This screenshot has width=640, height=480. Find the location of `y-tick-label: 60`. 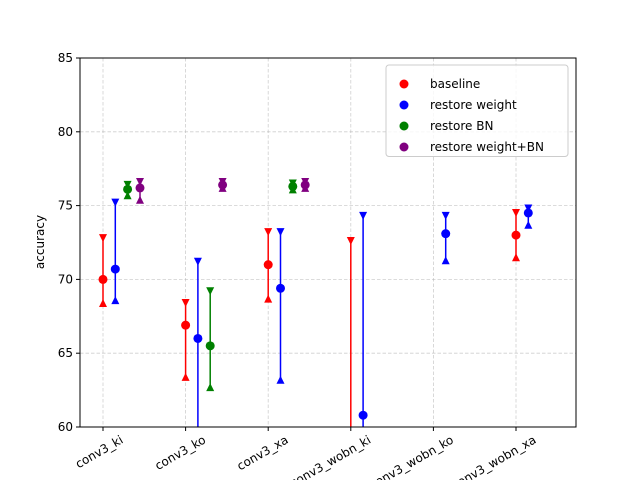

y-tick-label: 60 is located at coordinates (65, 427).